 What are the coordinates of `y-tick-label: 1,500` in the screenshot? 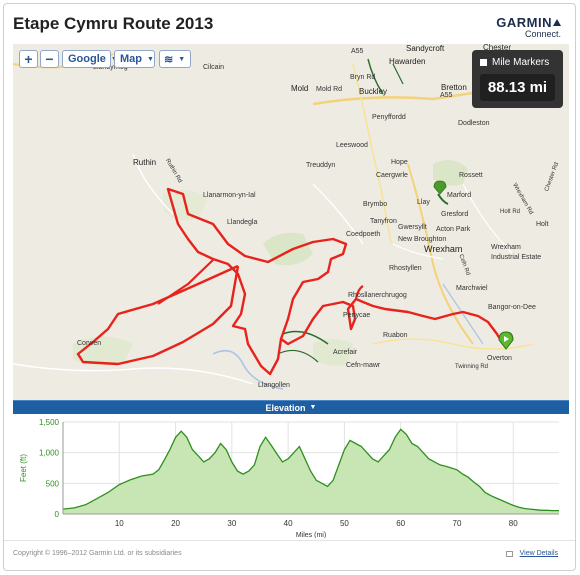 It's located at (49, 422).